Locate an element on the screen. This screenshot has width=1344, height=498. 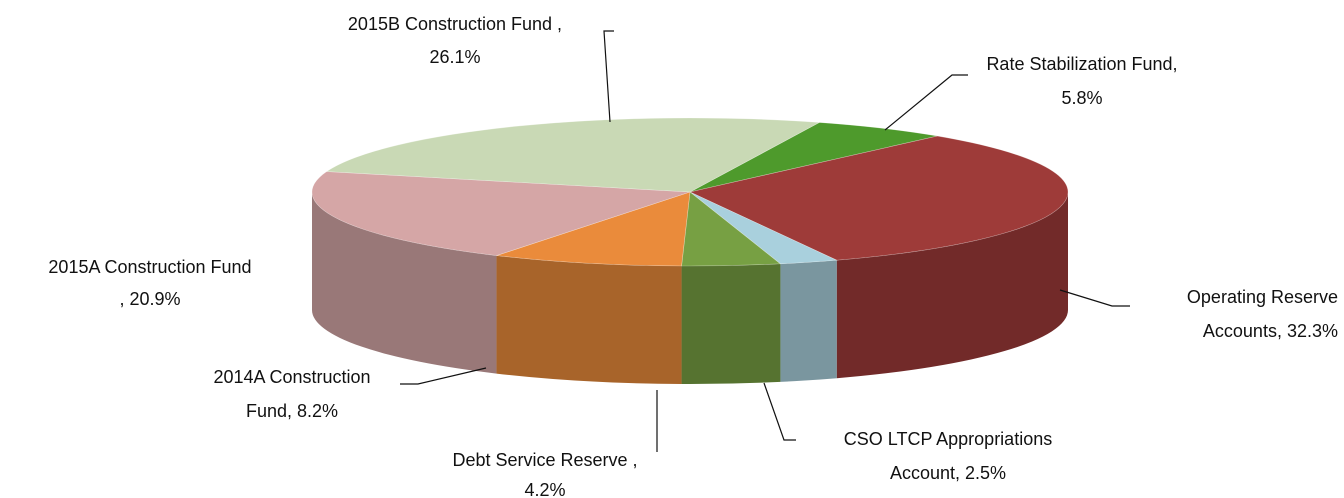
data-label: Debt Service Reserve , is located at coordinates (544, 460).